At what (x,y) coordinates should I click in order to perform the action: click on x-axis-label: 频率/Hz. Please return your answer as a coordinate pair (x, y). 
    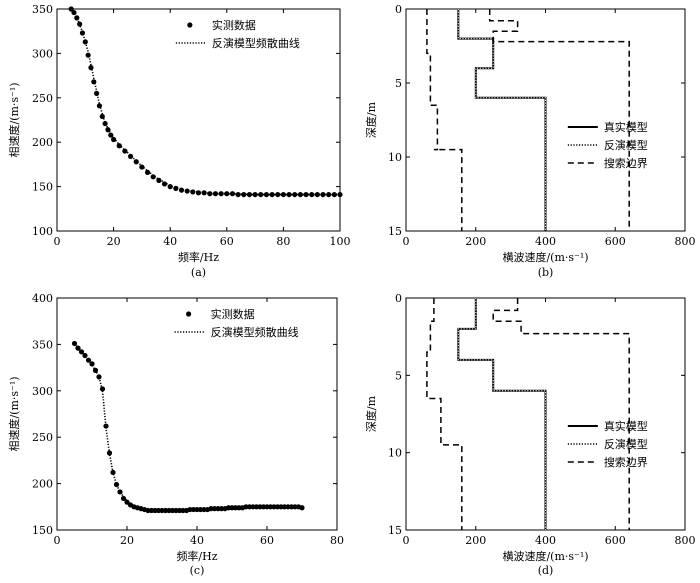
    Looking at the image, I should click on (196, 556).